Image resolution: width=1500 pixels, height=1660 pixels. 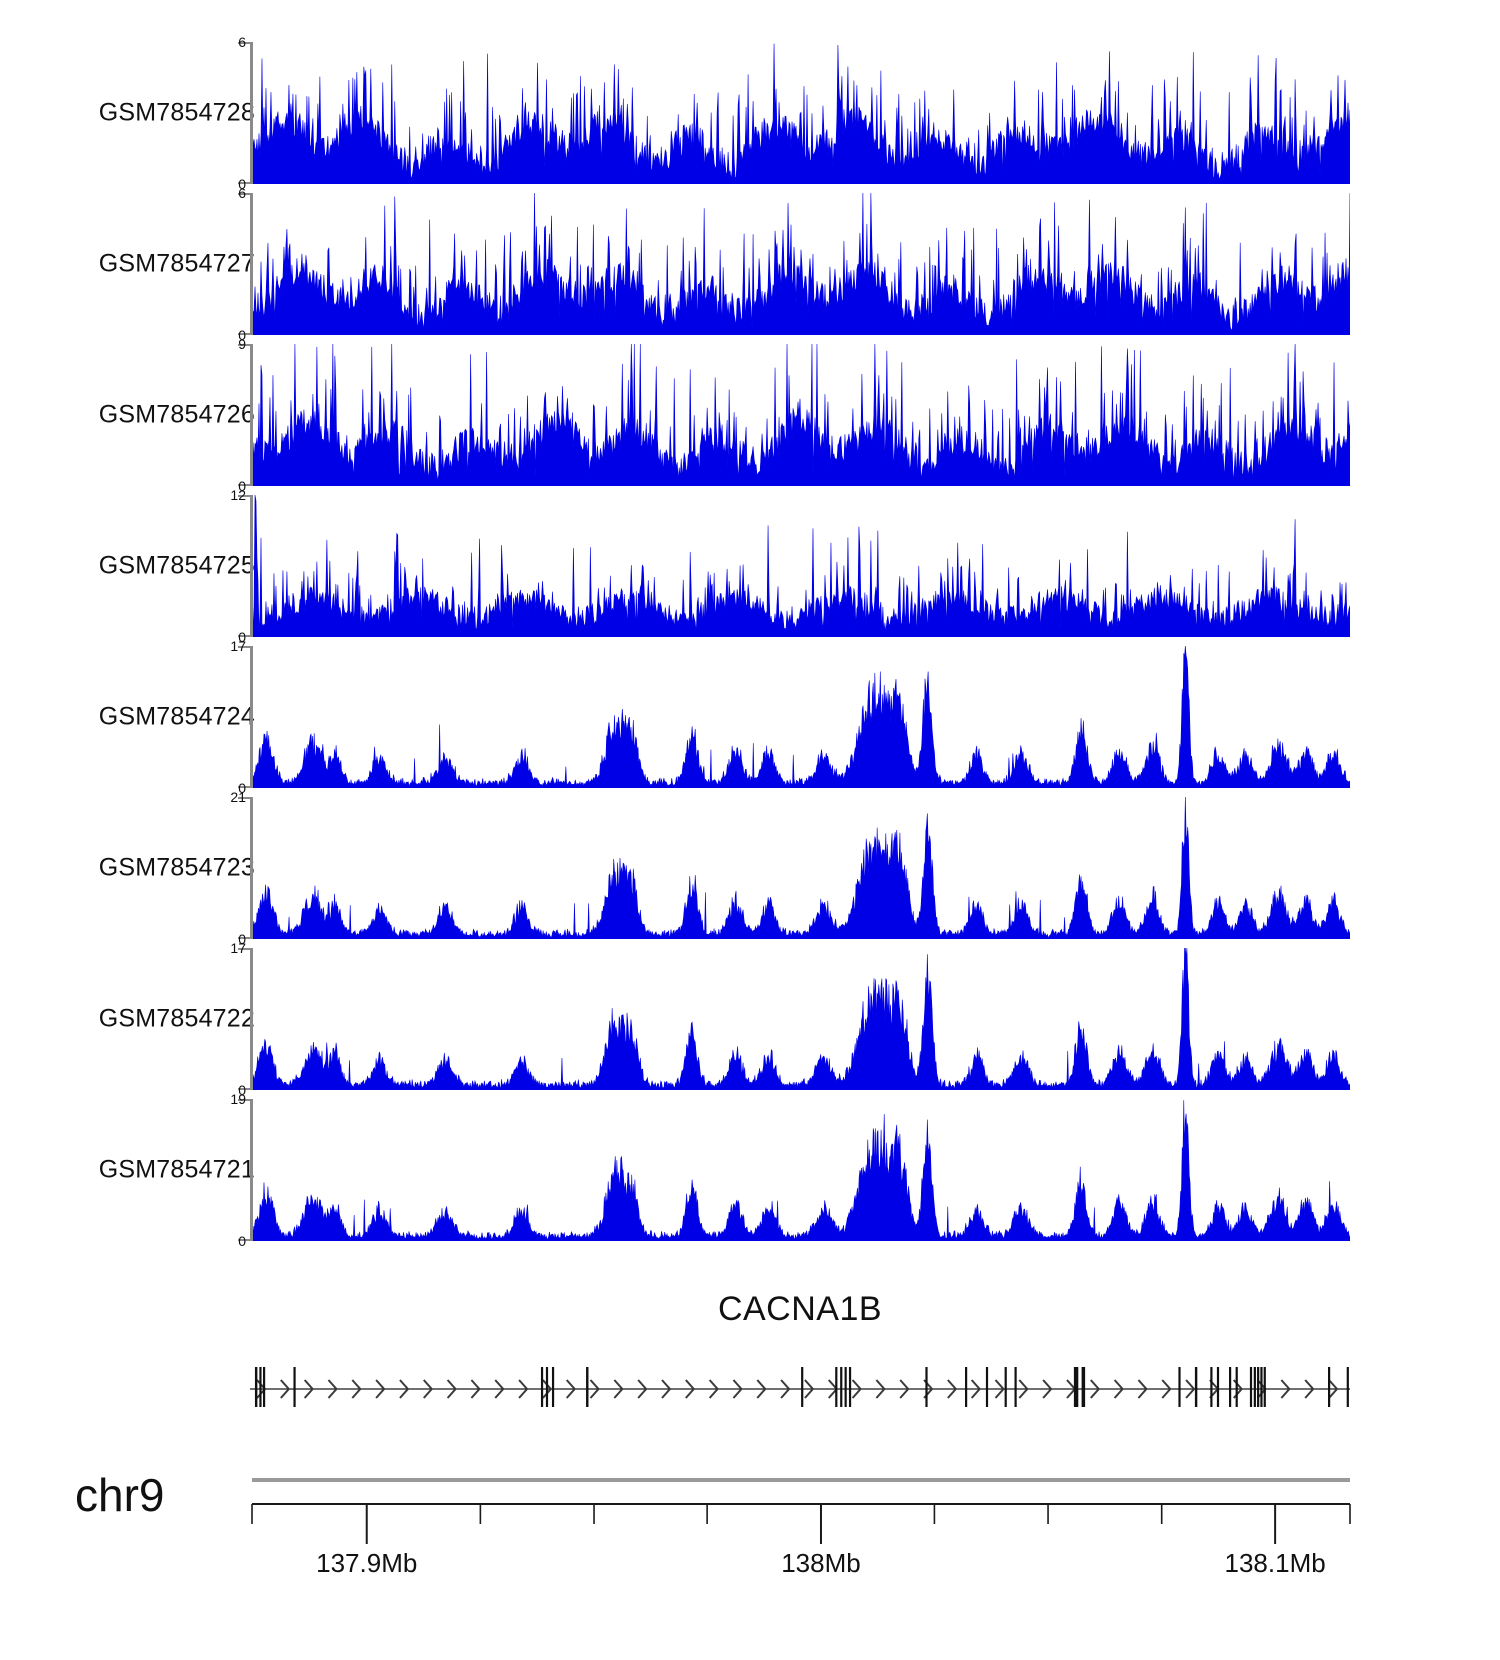 I want to click on axis-tick-label: 137.9Mb, so click(x=367, y=1563).